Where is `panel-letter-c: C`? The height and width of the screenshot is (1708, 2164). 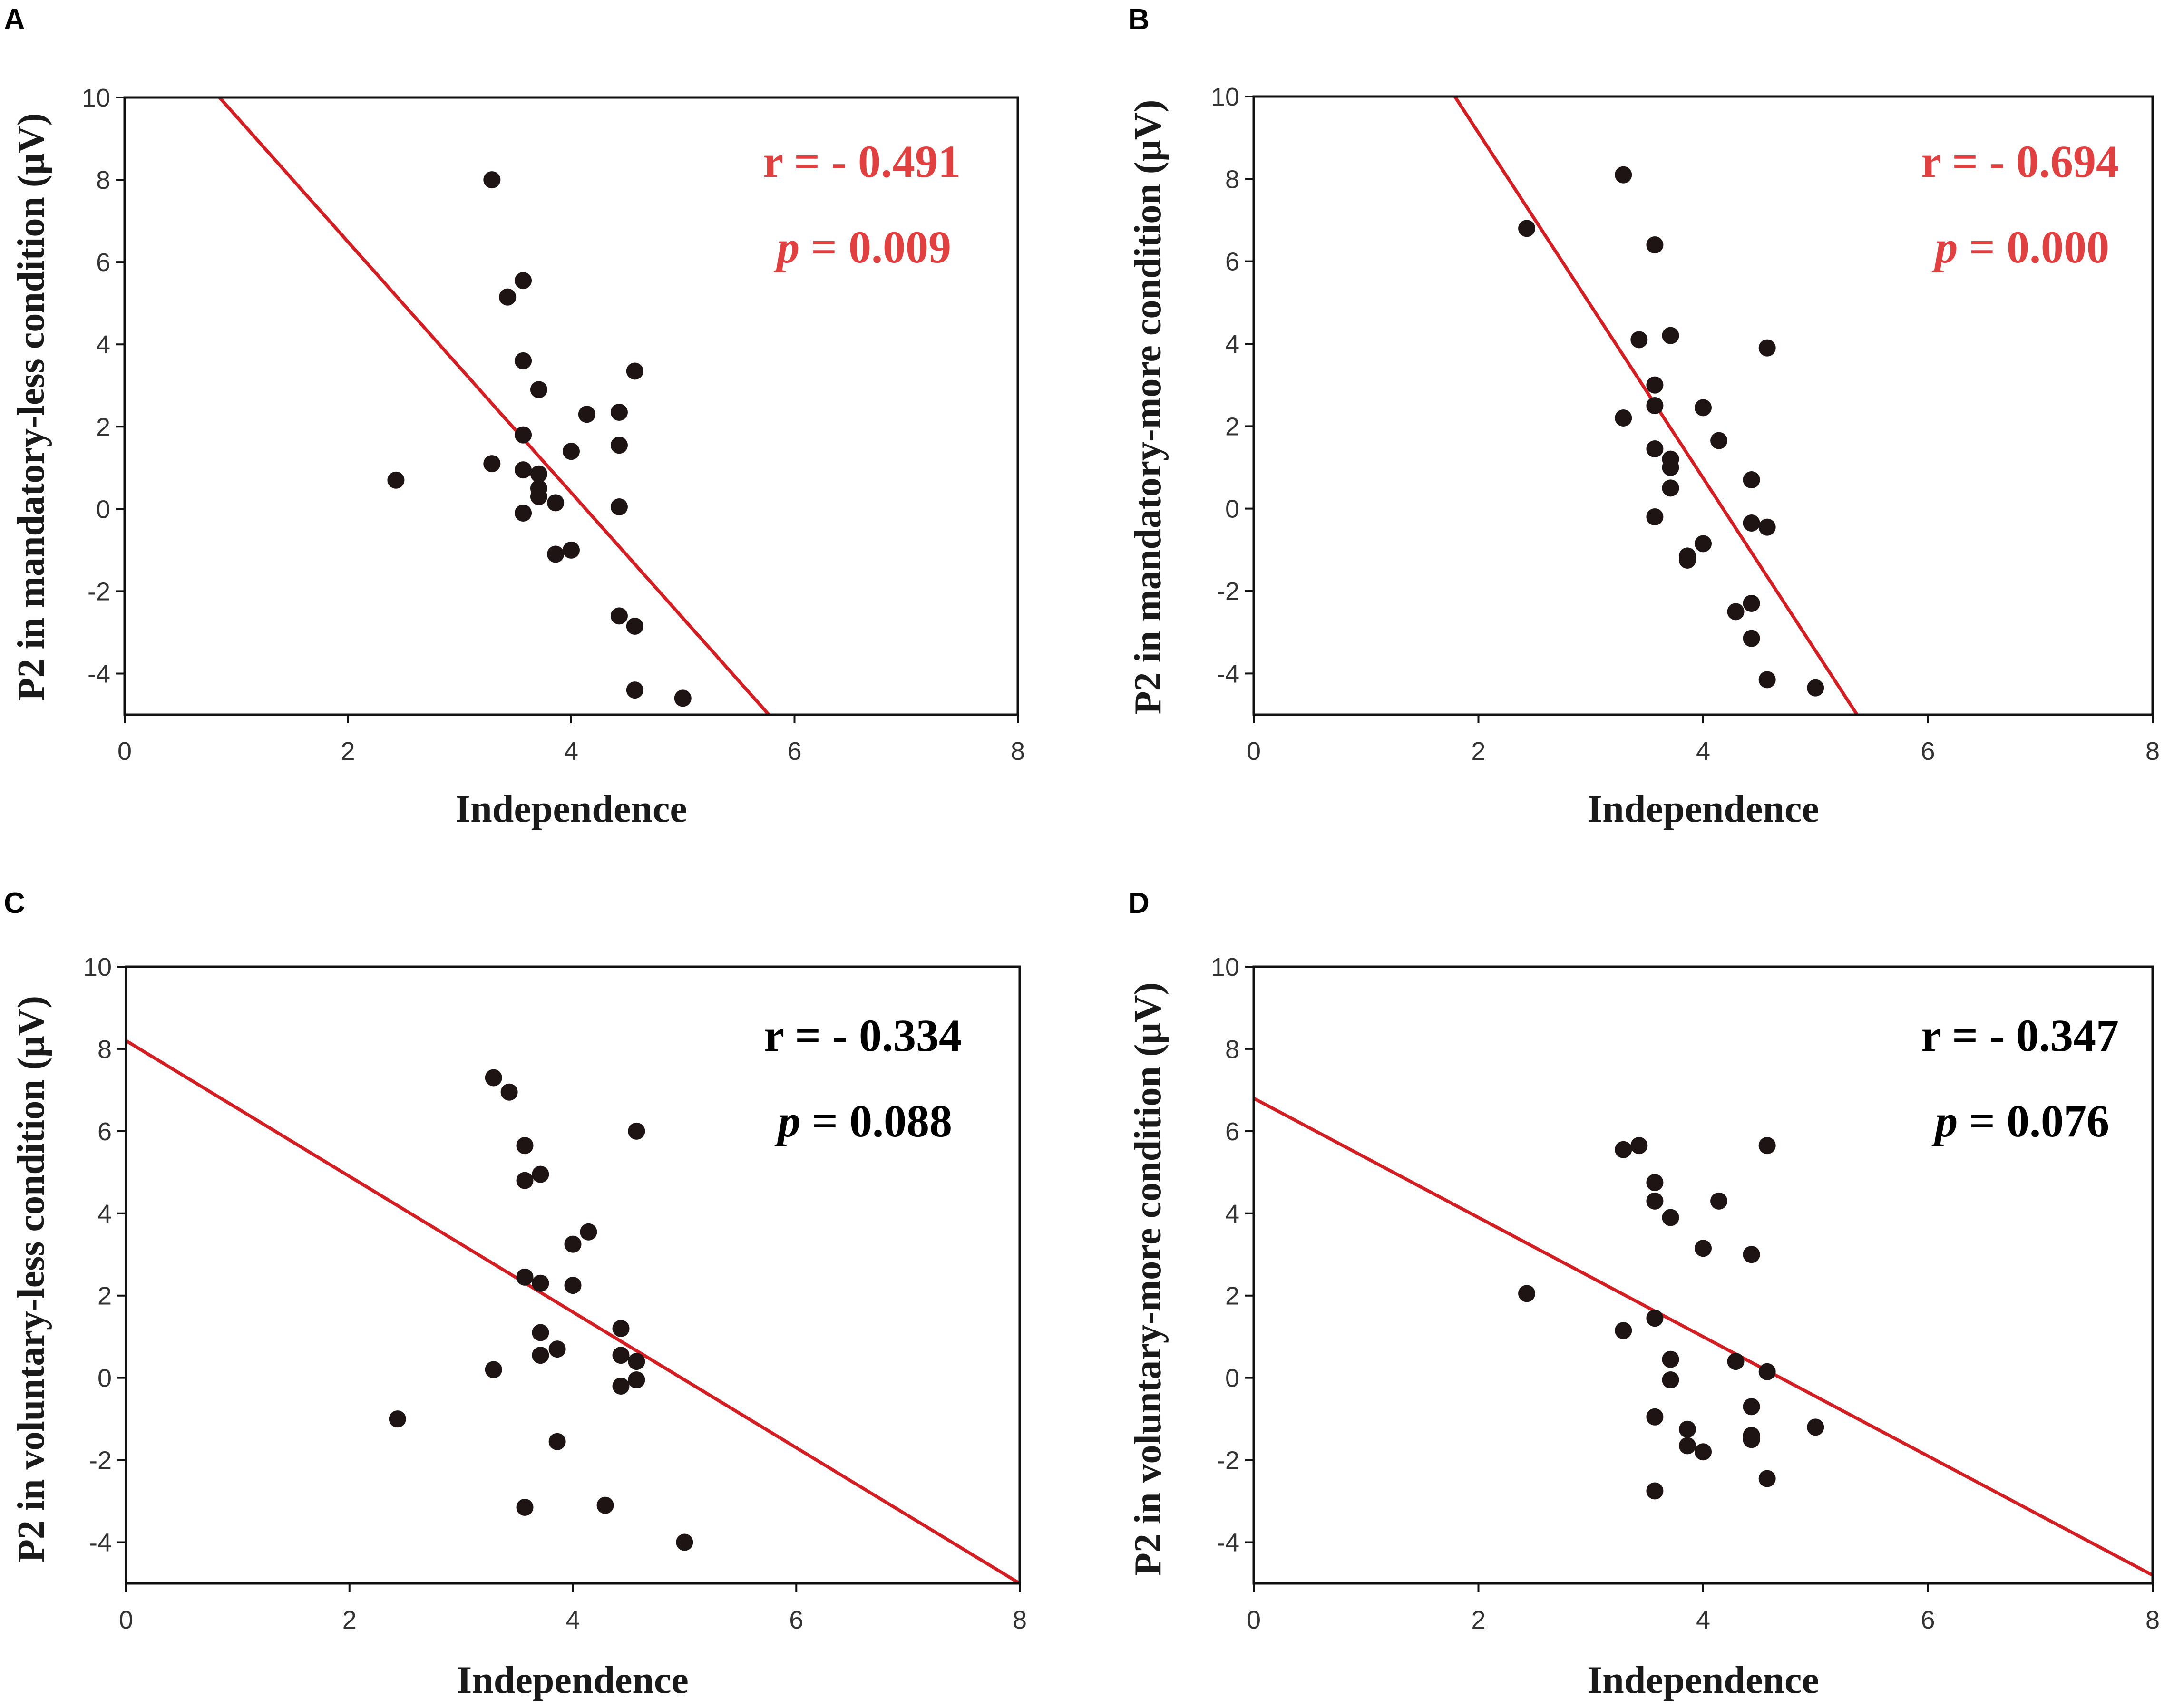
panel-letter-c: C is located at coordinates (14, 903).